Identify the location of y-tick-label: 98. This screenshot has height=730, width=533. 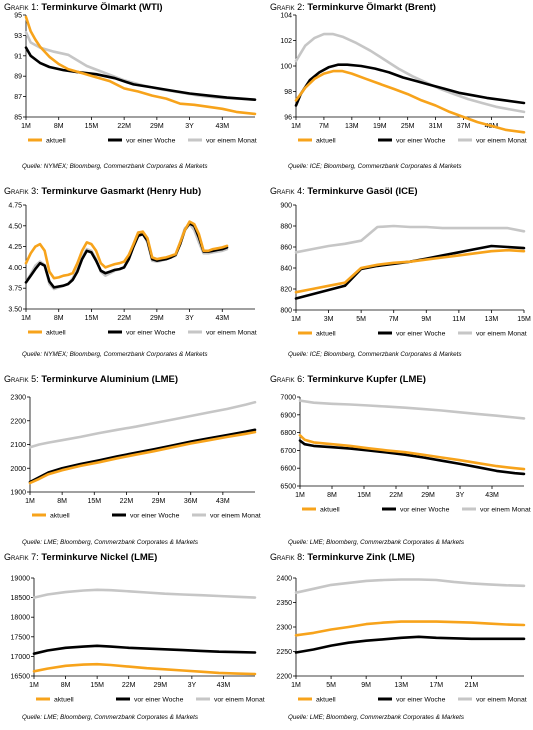
(288, 92).